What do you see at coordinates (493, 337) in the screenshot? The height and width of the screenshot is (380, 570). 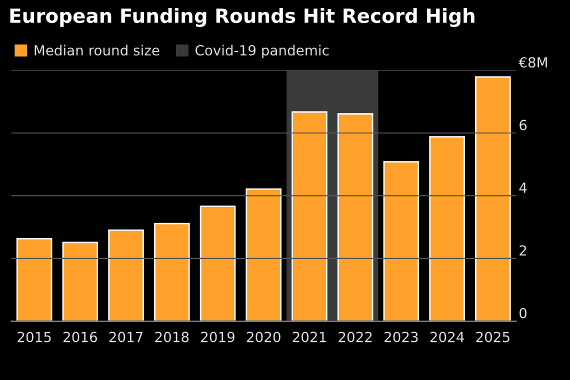 I see `x-tick-label: 2025` at bounding box center [493, 337].